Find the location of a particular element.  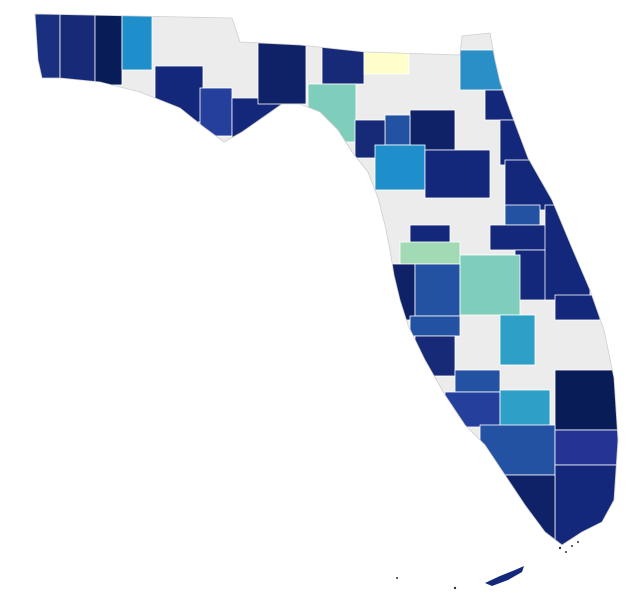

islands is located at coordinates (487, 565).